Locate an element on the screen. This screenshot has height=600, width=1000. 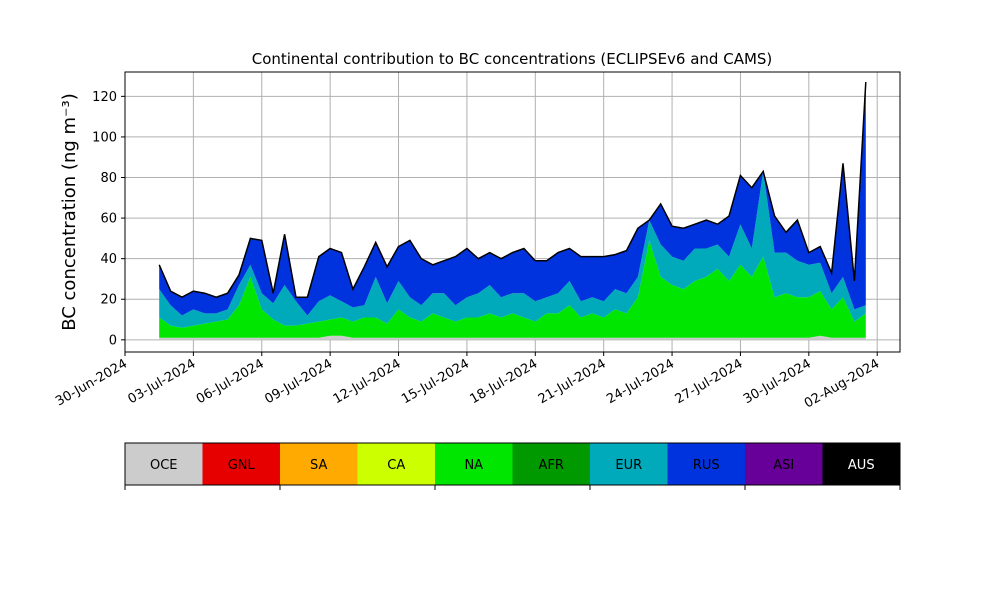
legend-label-asi: ASI is located at coordinates (783, 465).